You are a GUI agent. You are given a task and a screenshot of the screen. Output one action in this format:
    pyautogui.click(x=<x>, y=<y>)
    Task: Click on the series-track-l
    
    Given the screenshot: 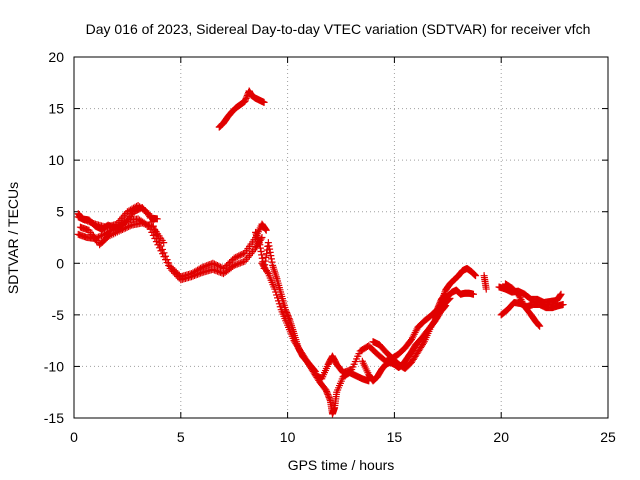 What is the action you would take?
    pyautogui.click(x=458, y=296)
    